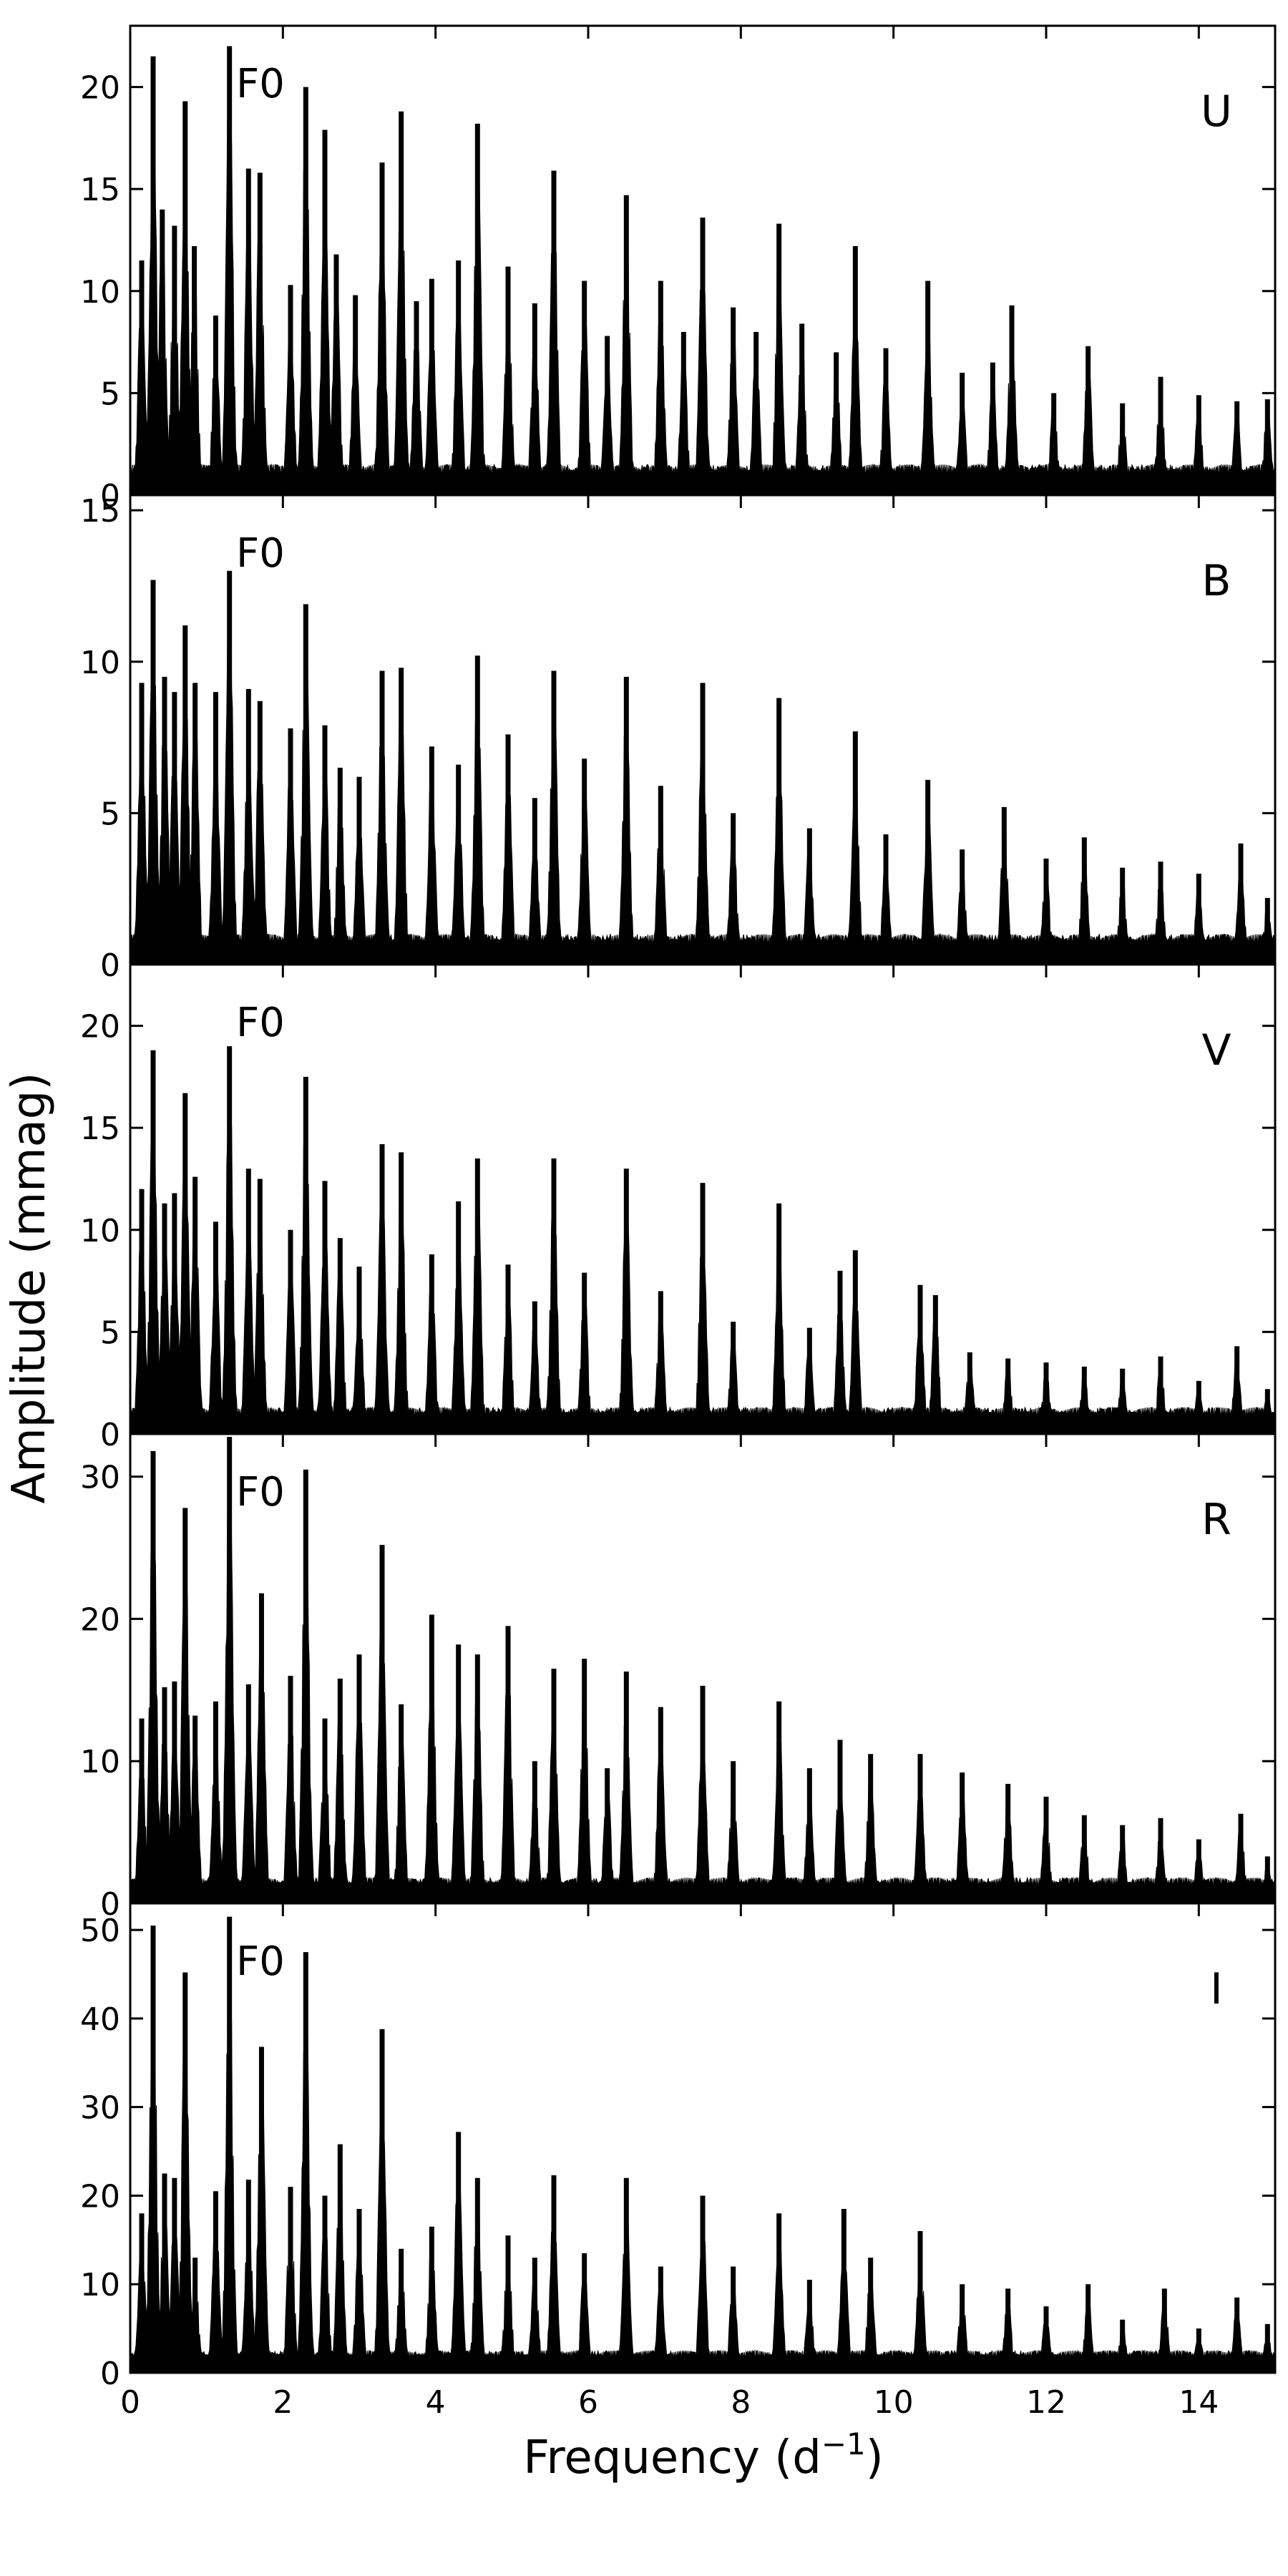 The height and width of the screenshot is (2576, 1288). I want to click on x-axis-label-tail: ), so click(875, 2457).